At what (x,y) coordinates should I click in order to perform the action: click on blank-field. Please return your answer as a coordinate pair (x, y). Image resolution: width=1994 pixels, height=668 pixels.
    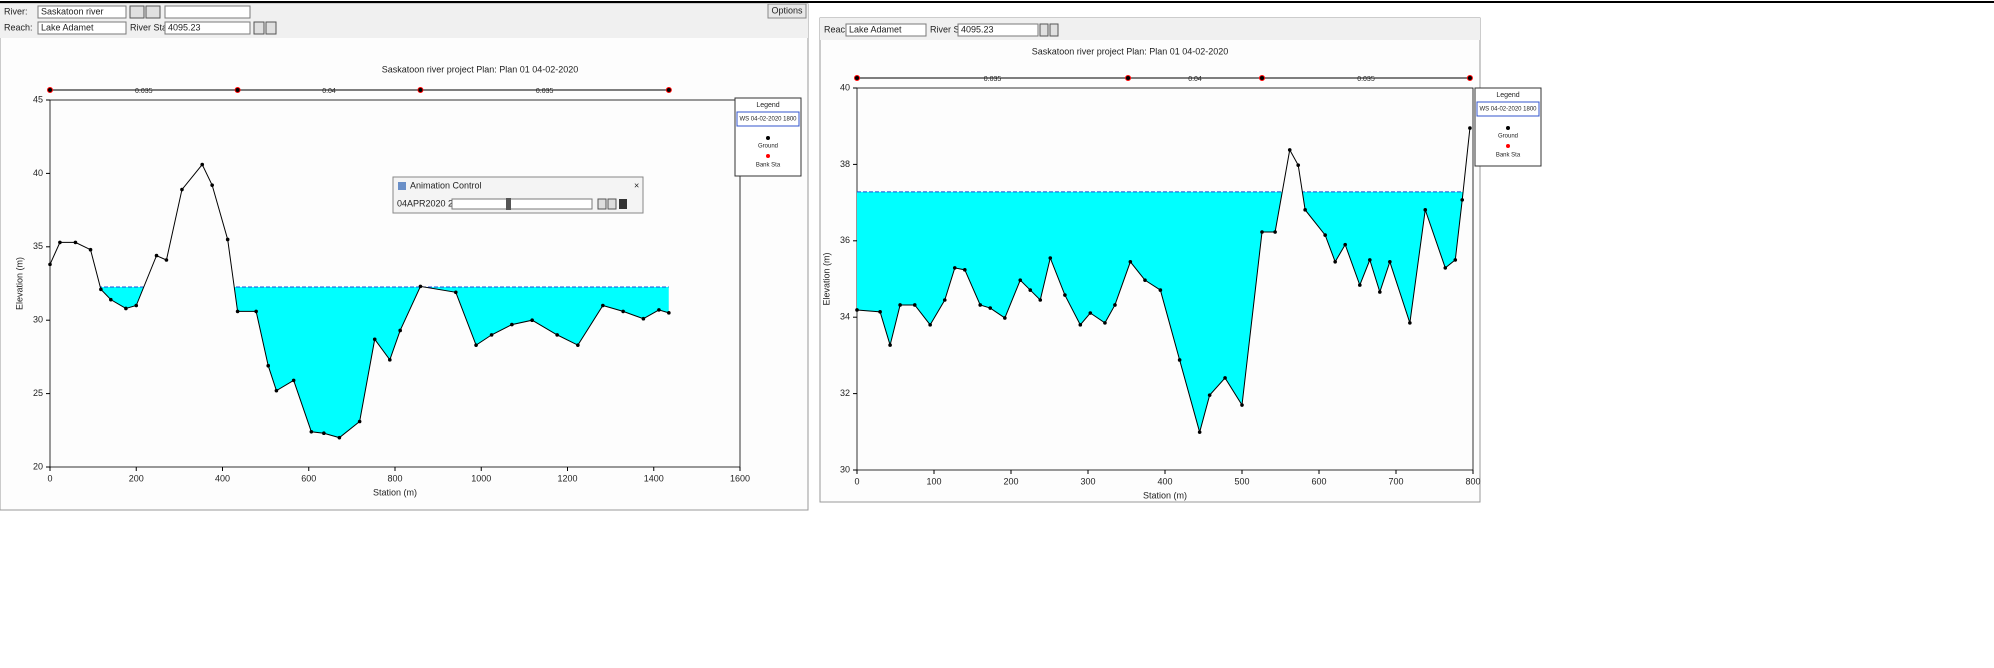
    Looking at the image, I should click on (207, 12).